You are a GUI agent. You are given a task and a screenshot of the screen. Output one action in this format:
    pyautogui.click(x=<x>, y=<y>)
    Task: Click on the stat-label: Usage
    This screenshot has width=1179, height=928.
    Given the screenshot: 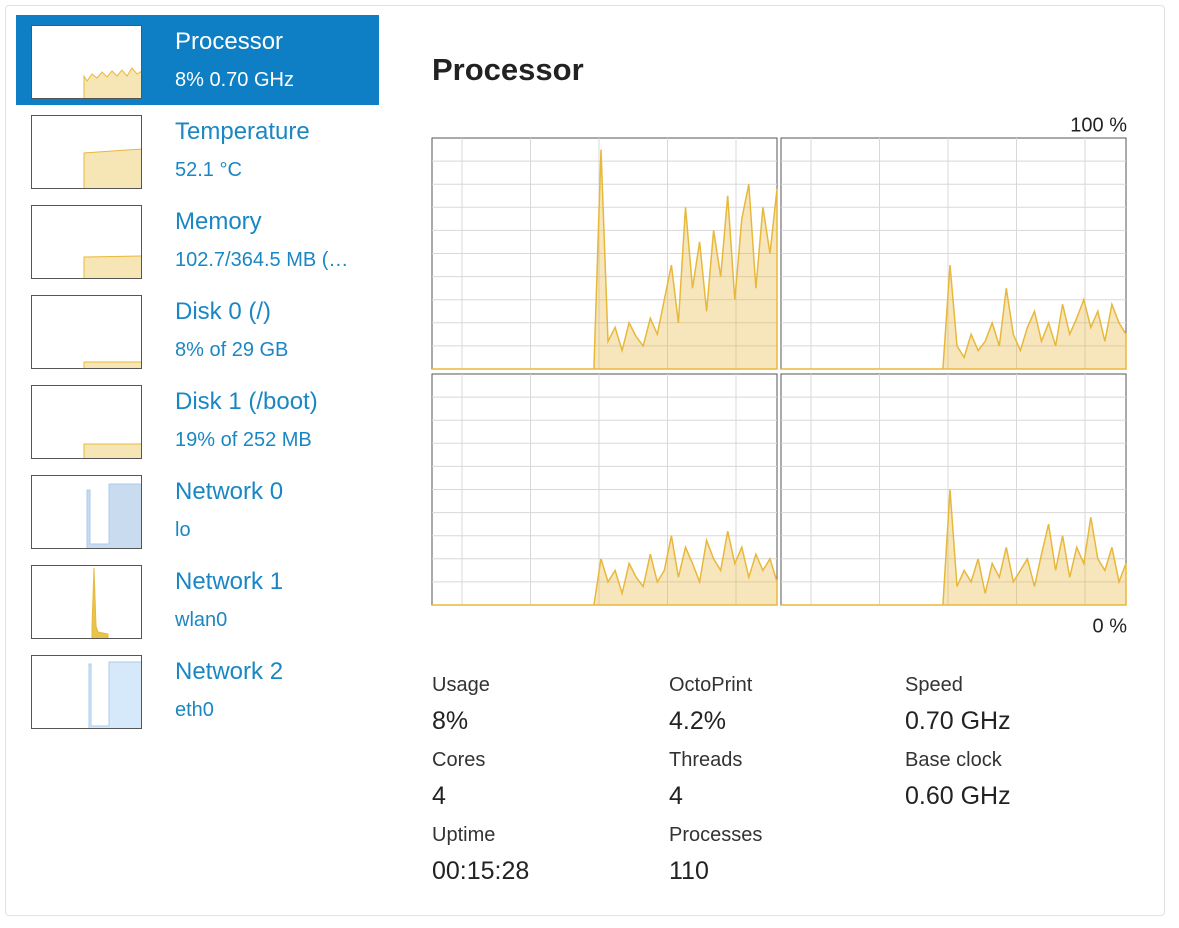 What is the action you would take?
    pyautogui.click(x=461, y=685)
    